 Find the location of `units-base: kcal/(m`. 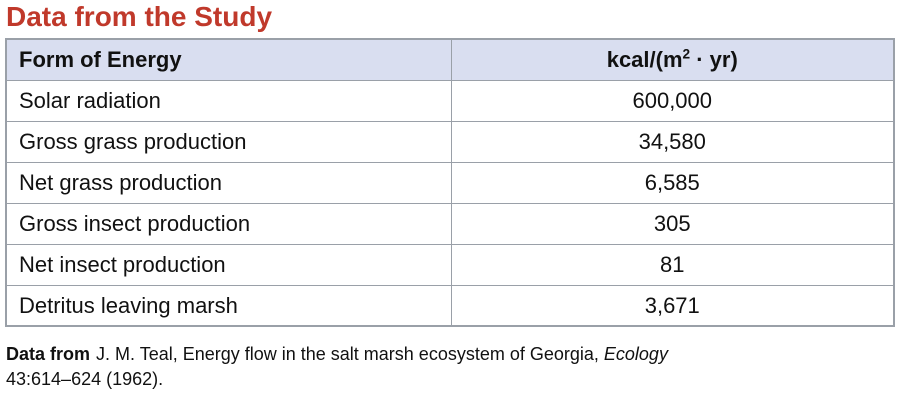

units-base: kcal/(m is located at coordinates (644, 60).